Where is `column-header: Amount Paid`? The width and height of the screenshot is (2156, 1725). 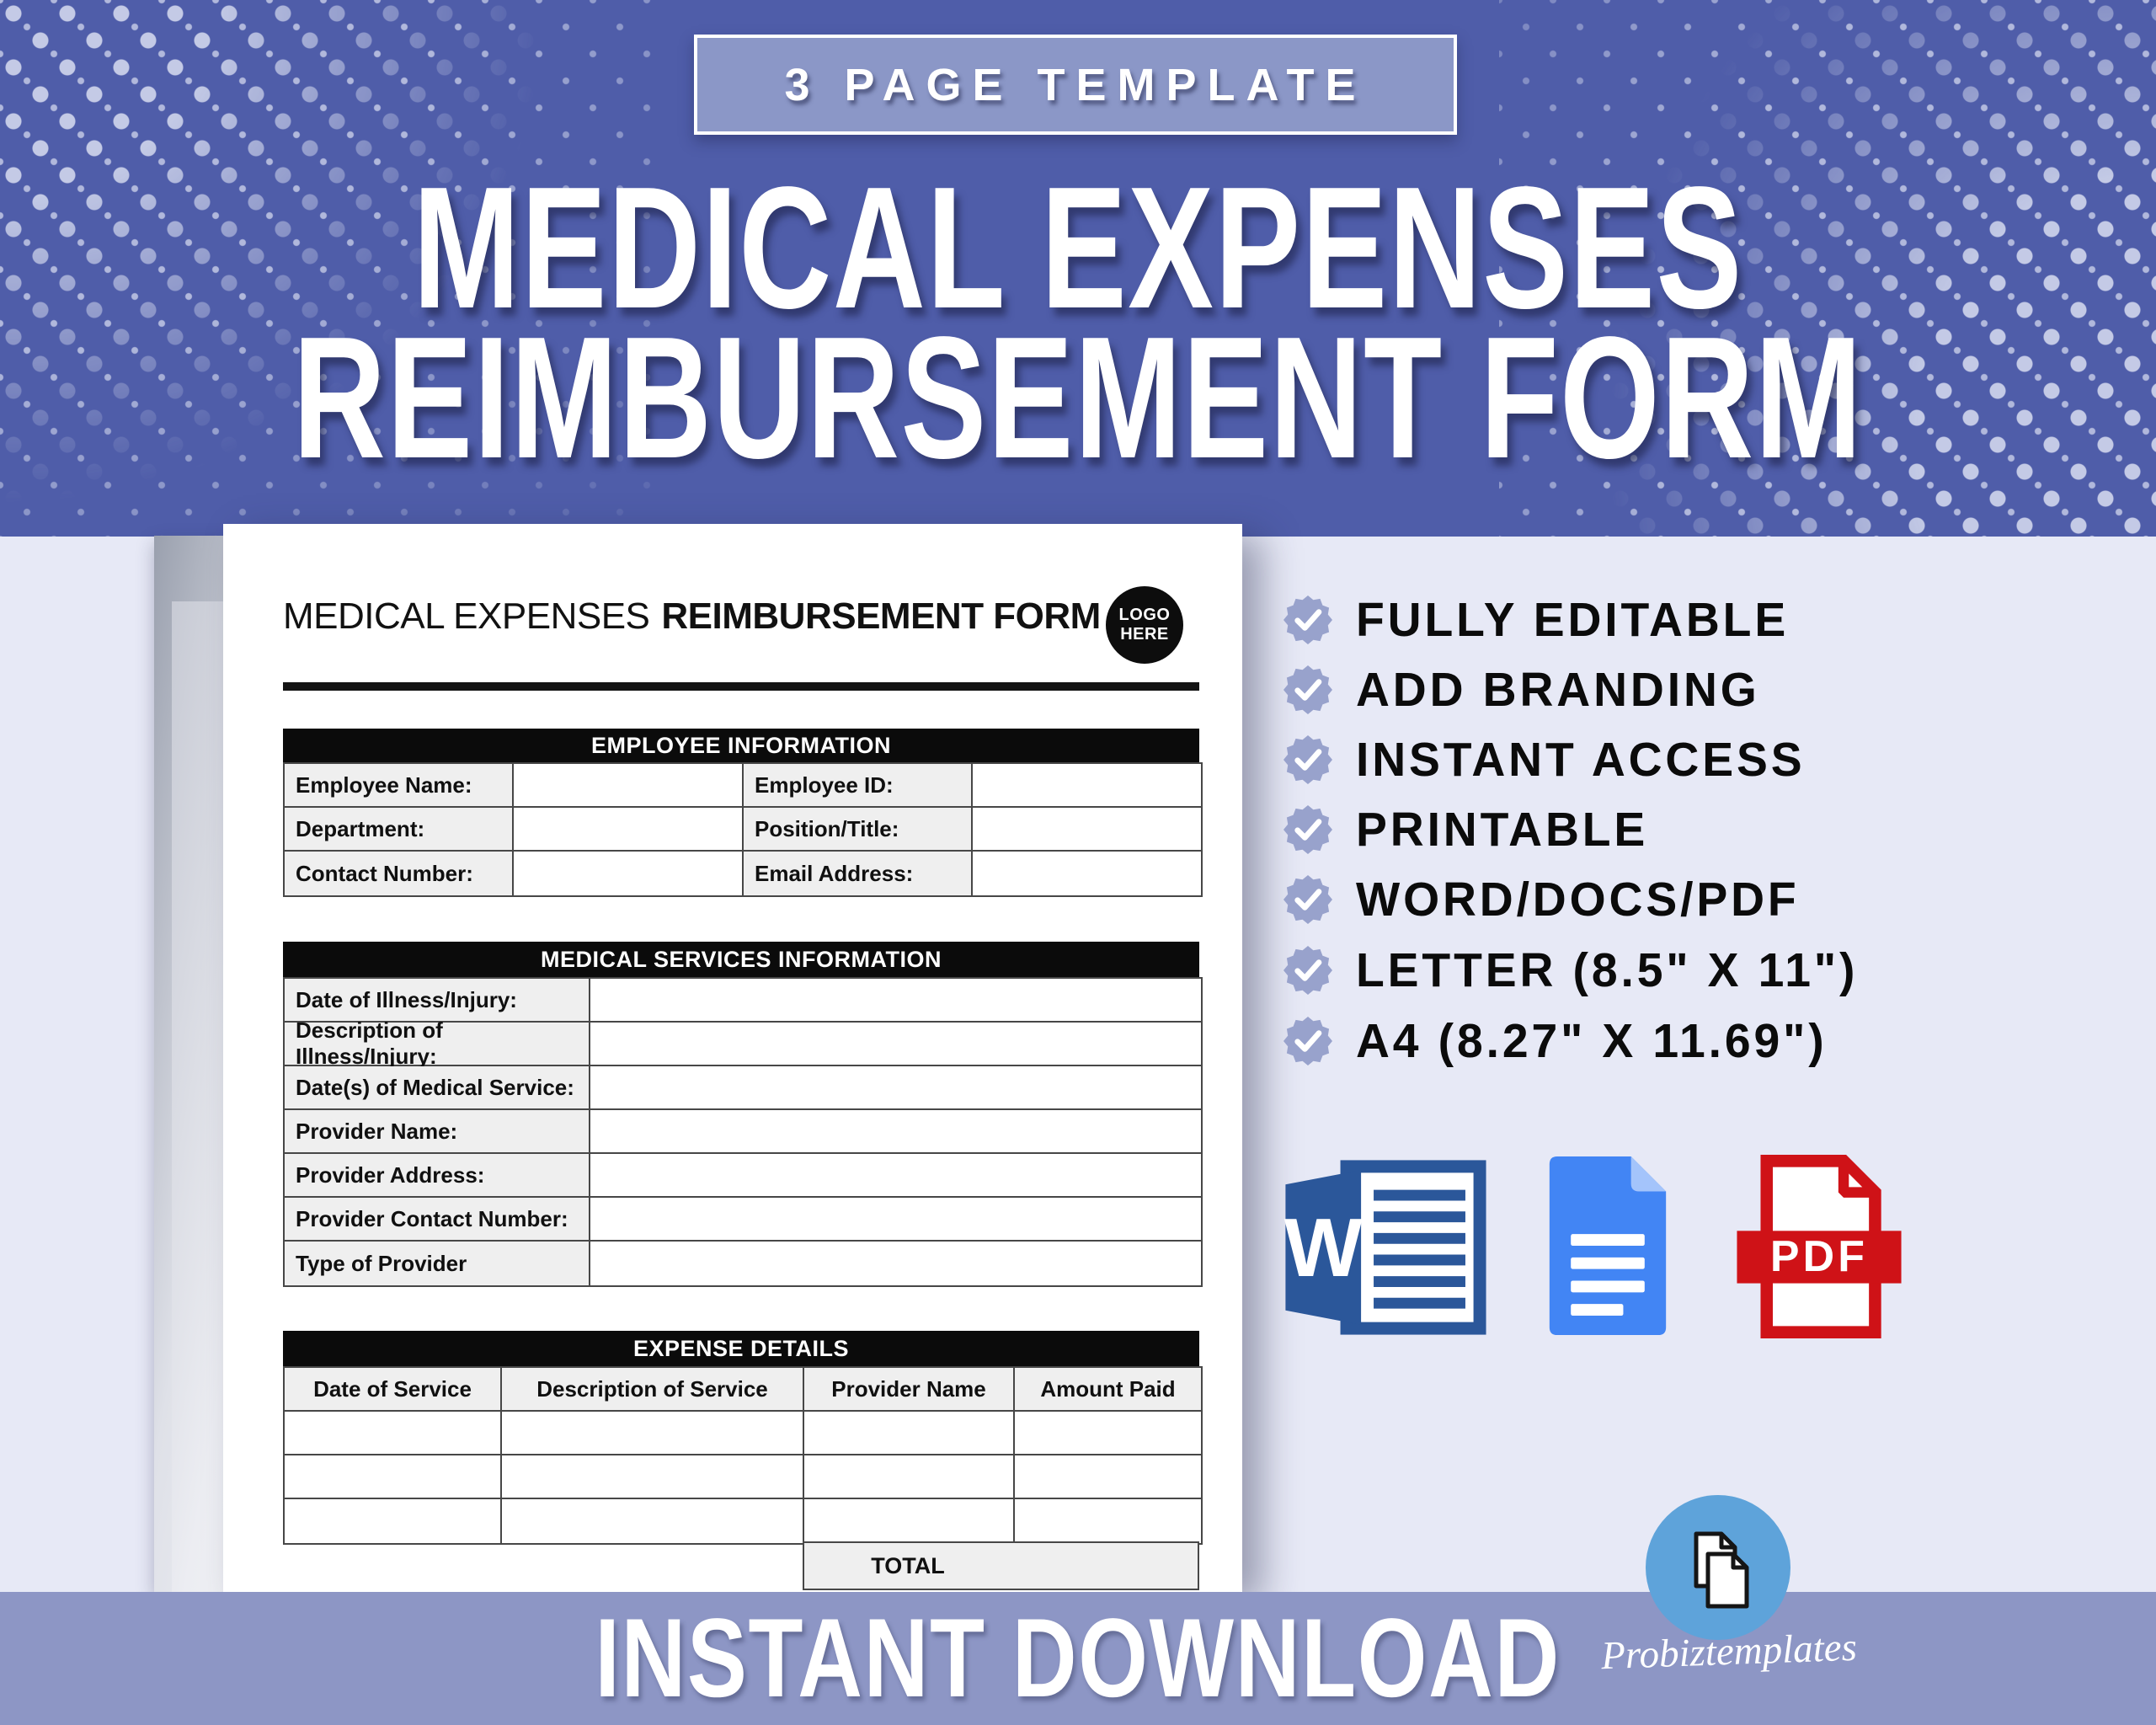 column-header: Amount Paid is located at coordinates (1108, 1390).